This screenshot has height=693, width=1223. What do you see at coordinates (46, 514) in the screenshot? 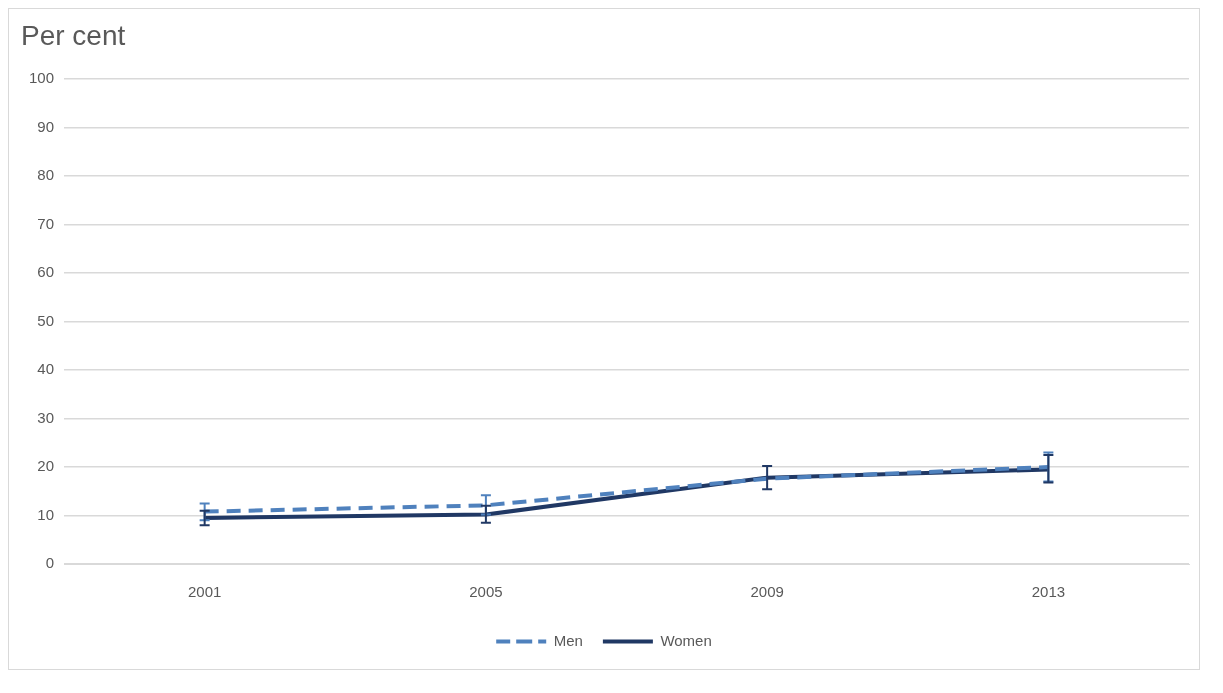
I see `y-tick-label: 10` at bounding box center [46, 514].